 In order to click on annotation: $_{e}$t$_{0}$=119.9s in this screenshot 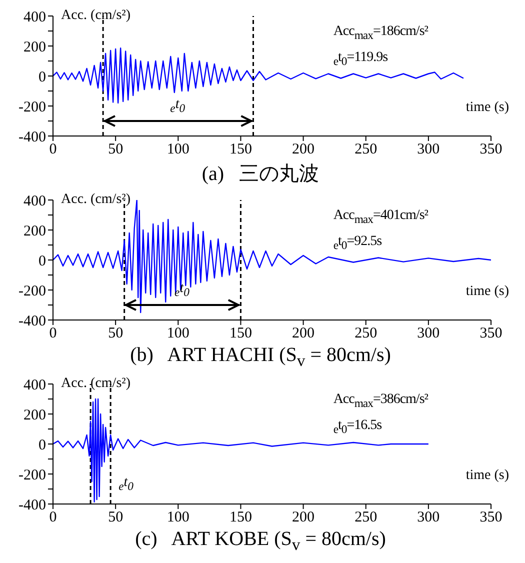, I will do `click(360, 59)`.